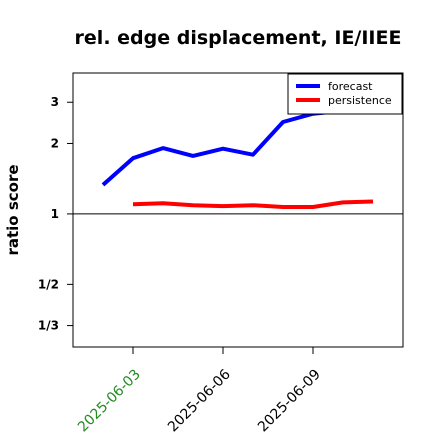 This screenshot has width=440, height=440. I want to click on y-tick-label: 1/2, so click(48, 284).